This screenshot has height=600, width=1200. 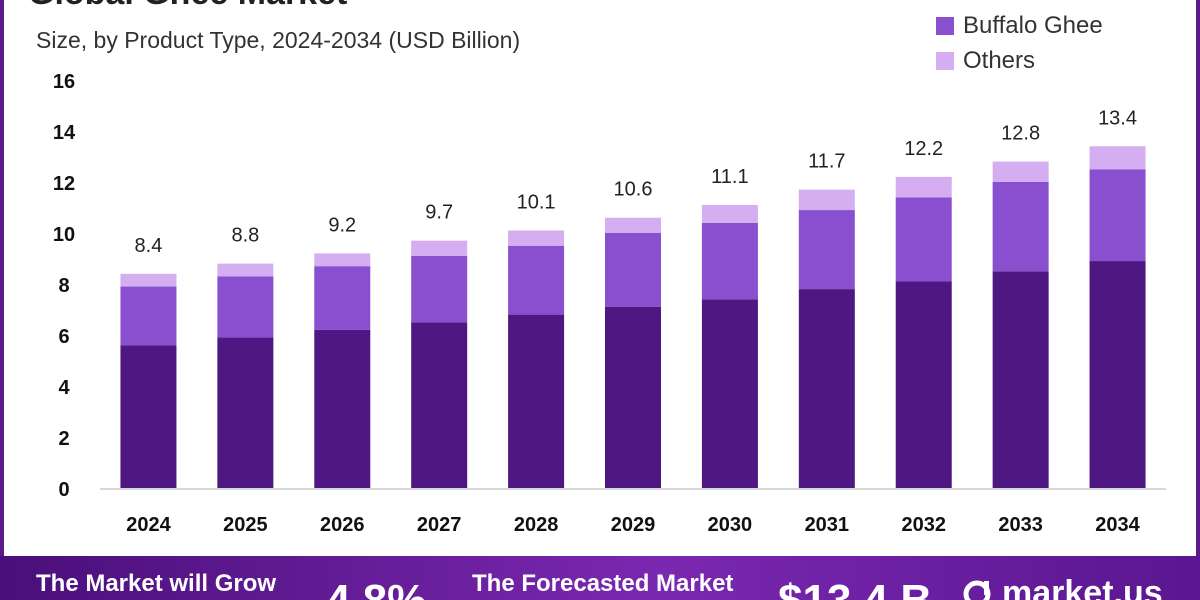 I want to click on legend-item-buffalo-ghee: Buffalo Ghee, so click(x=1019, y=25).